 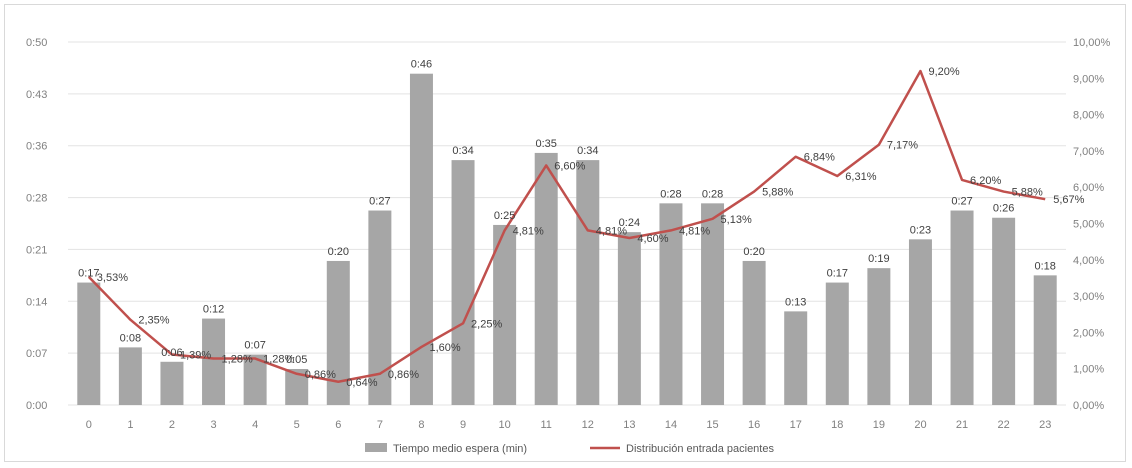 What do you see at coordinates (36, 354) in the screenshot?
I see `left-tick-label: 0:07` at bounding box center [36, 354].